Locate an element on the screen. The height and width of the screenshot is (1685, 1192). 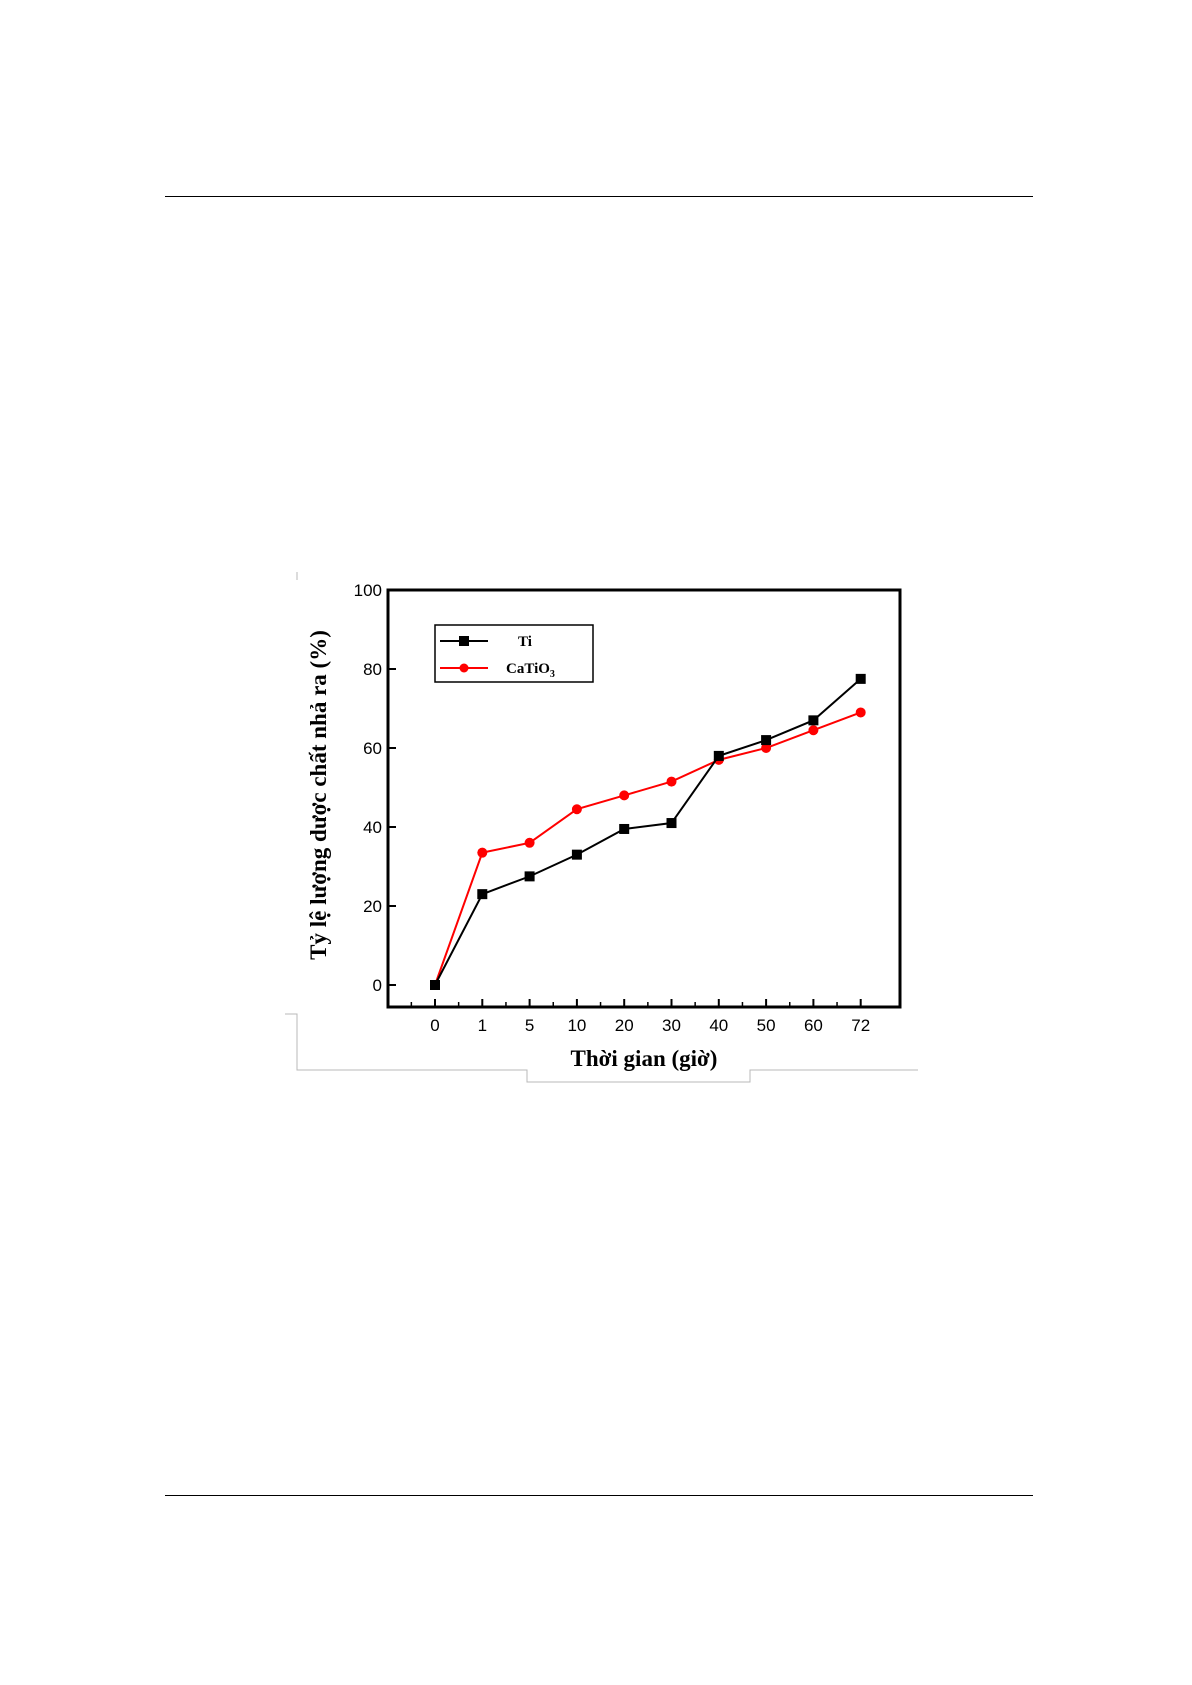
series-layer is located at coordinates (648, 831).